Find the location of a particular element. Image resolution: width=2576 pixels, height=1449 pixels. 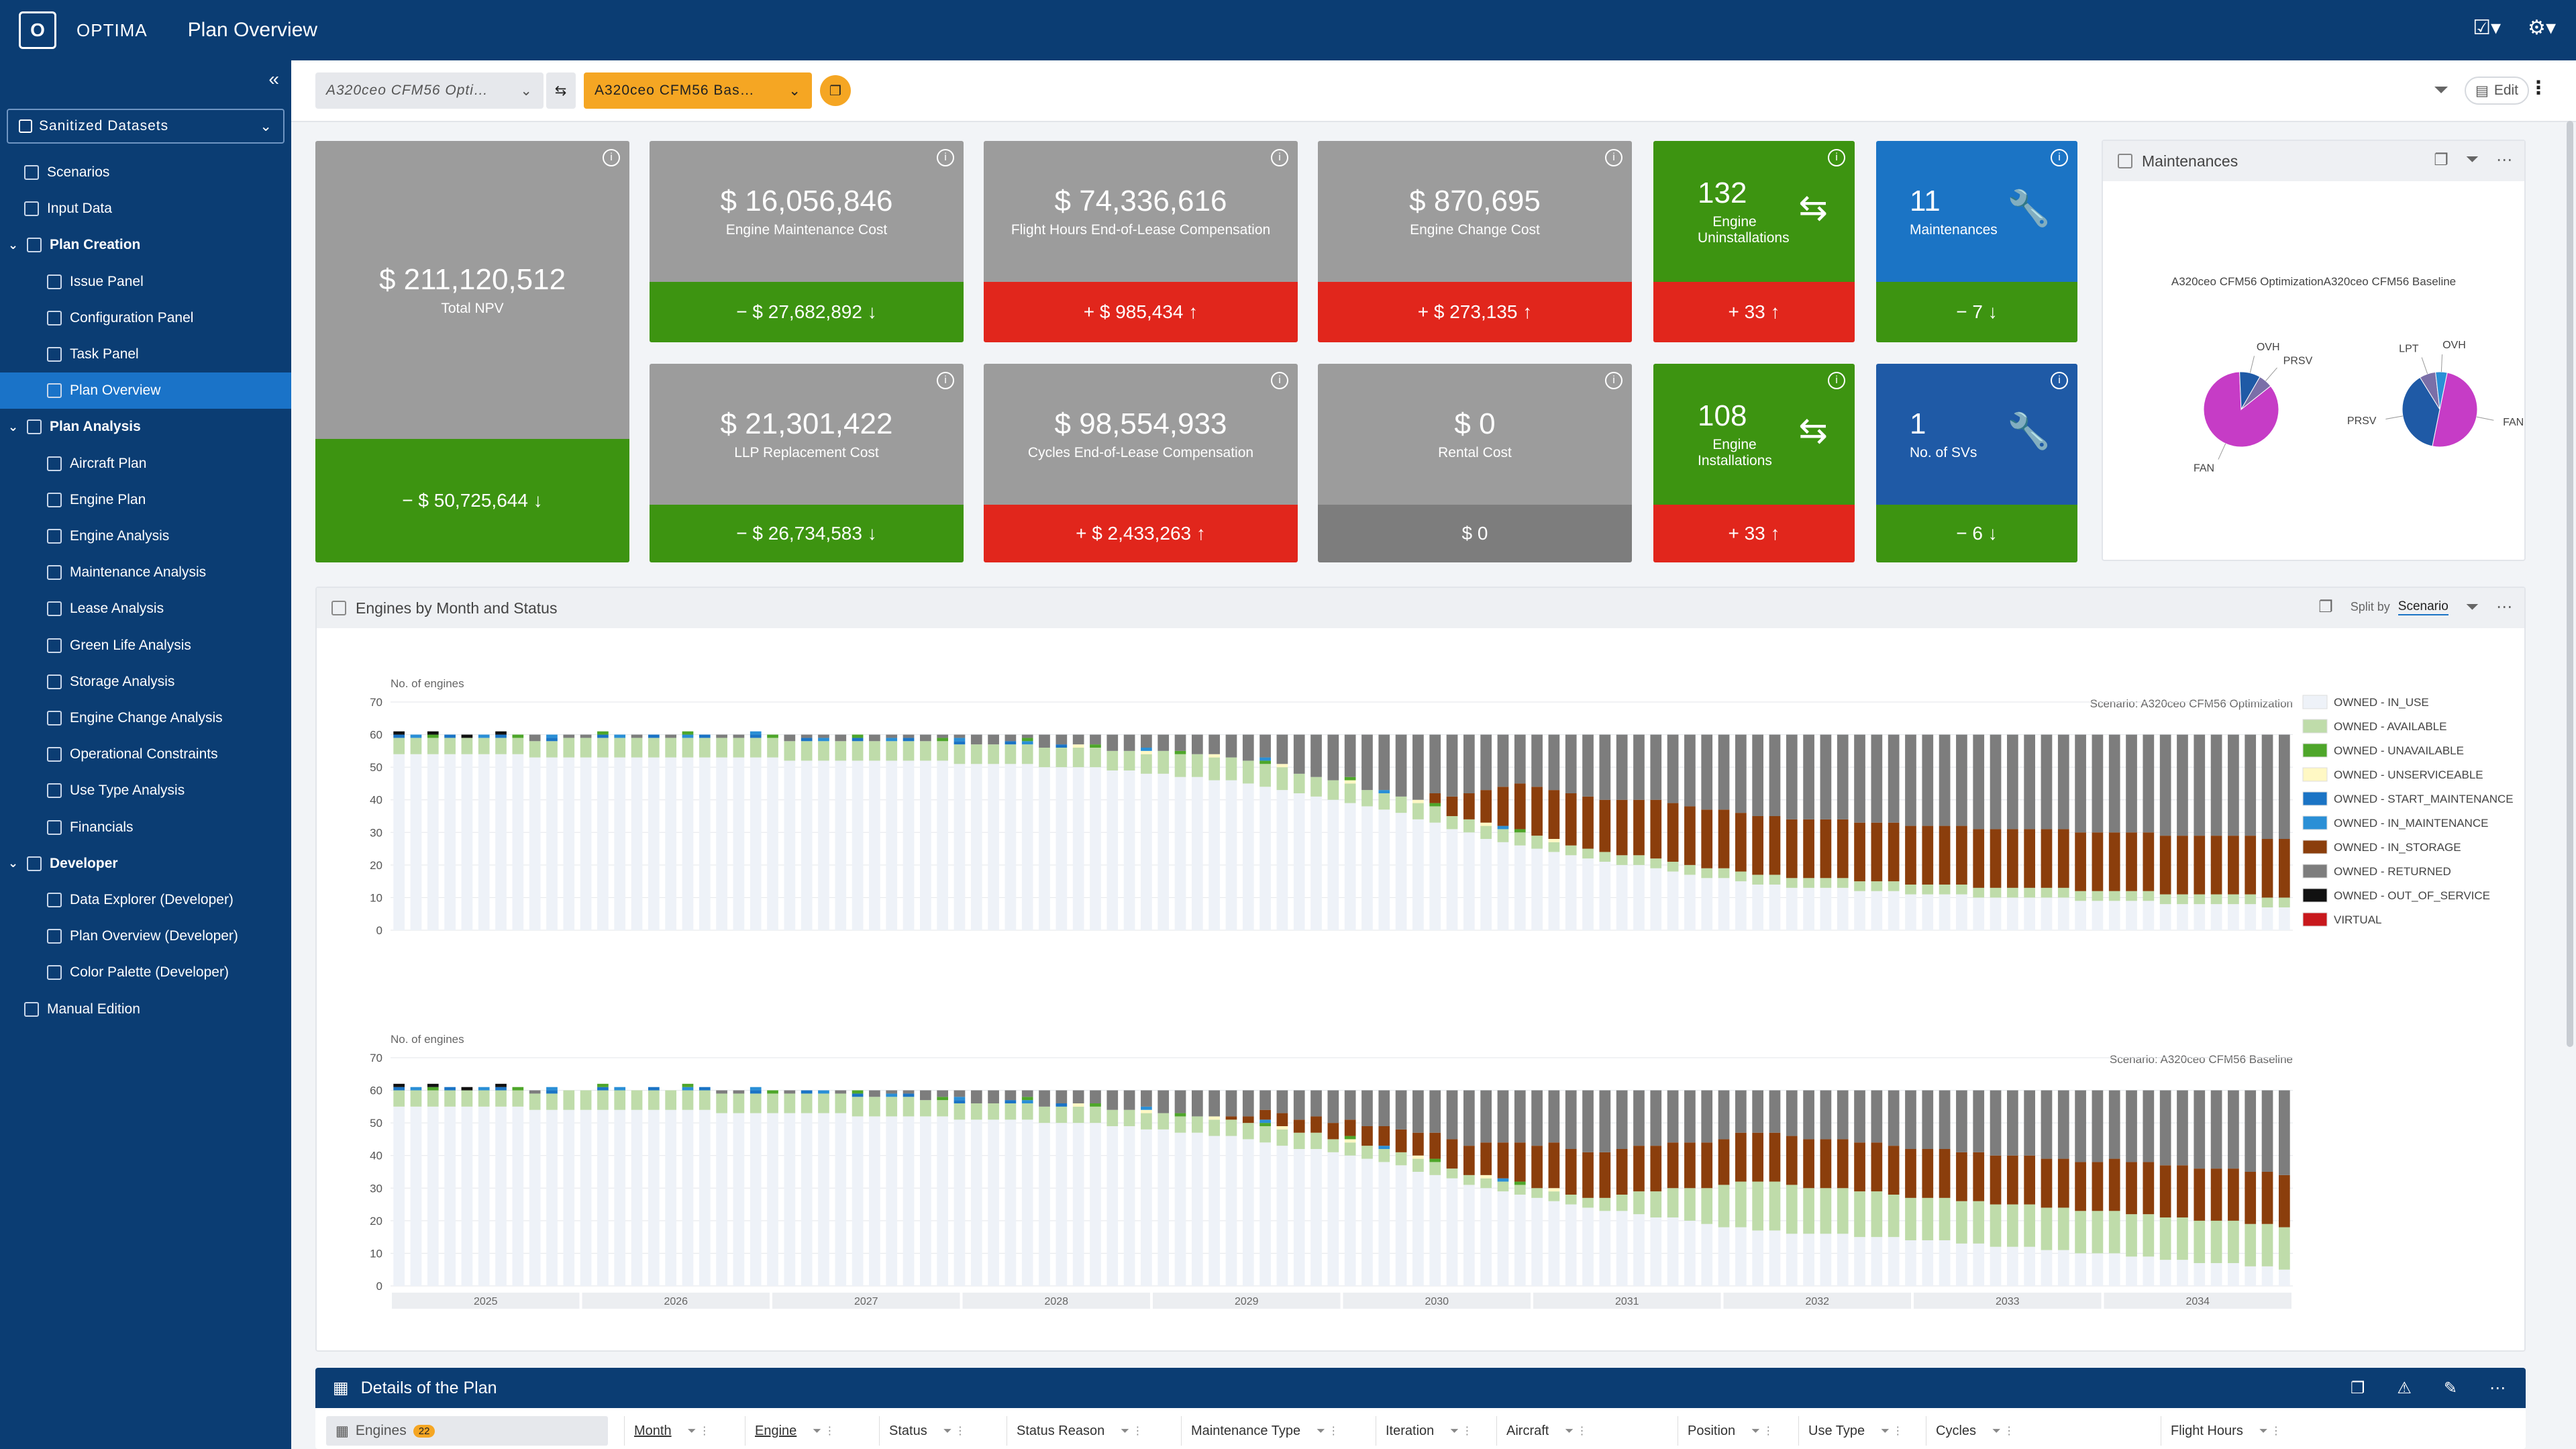

collapse-sidebar-icon: « is located at coordinates (273, 78).